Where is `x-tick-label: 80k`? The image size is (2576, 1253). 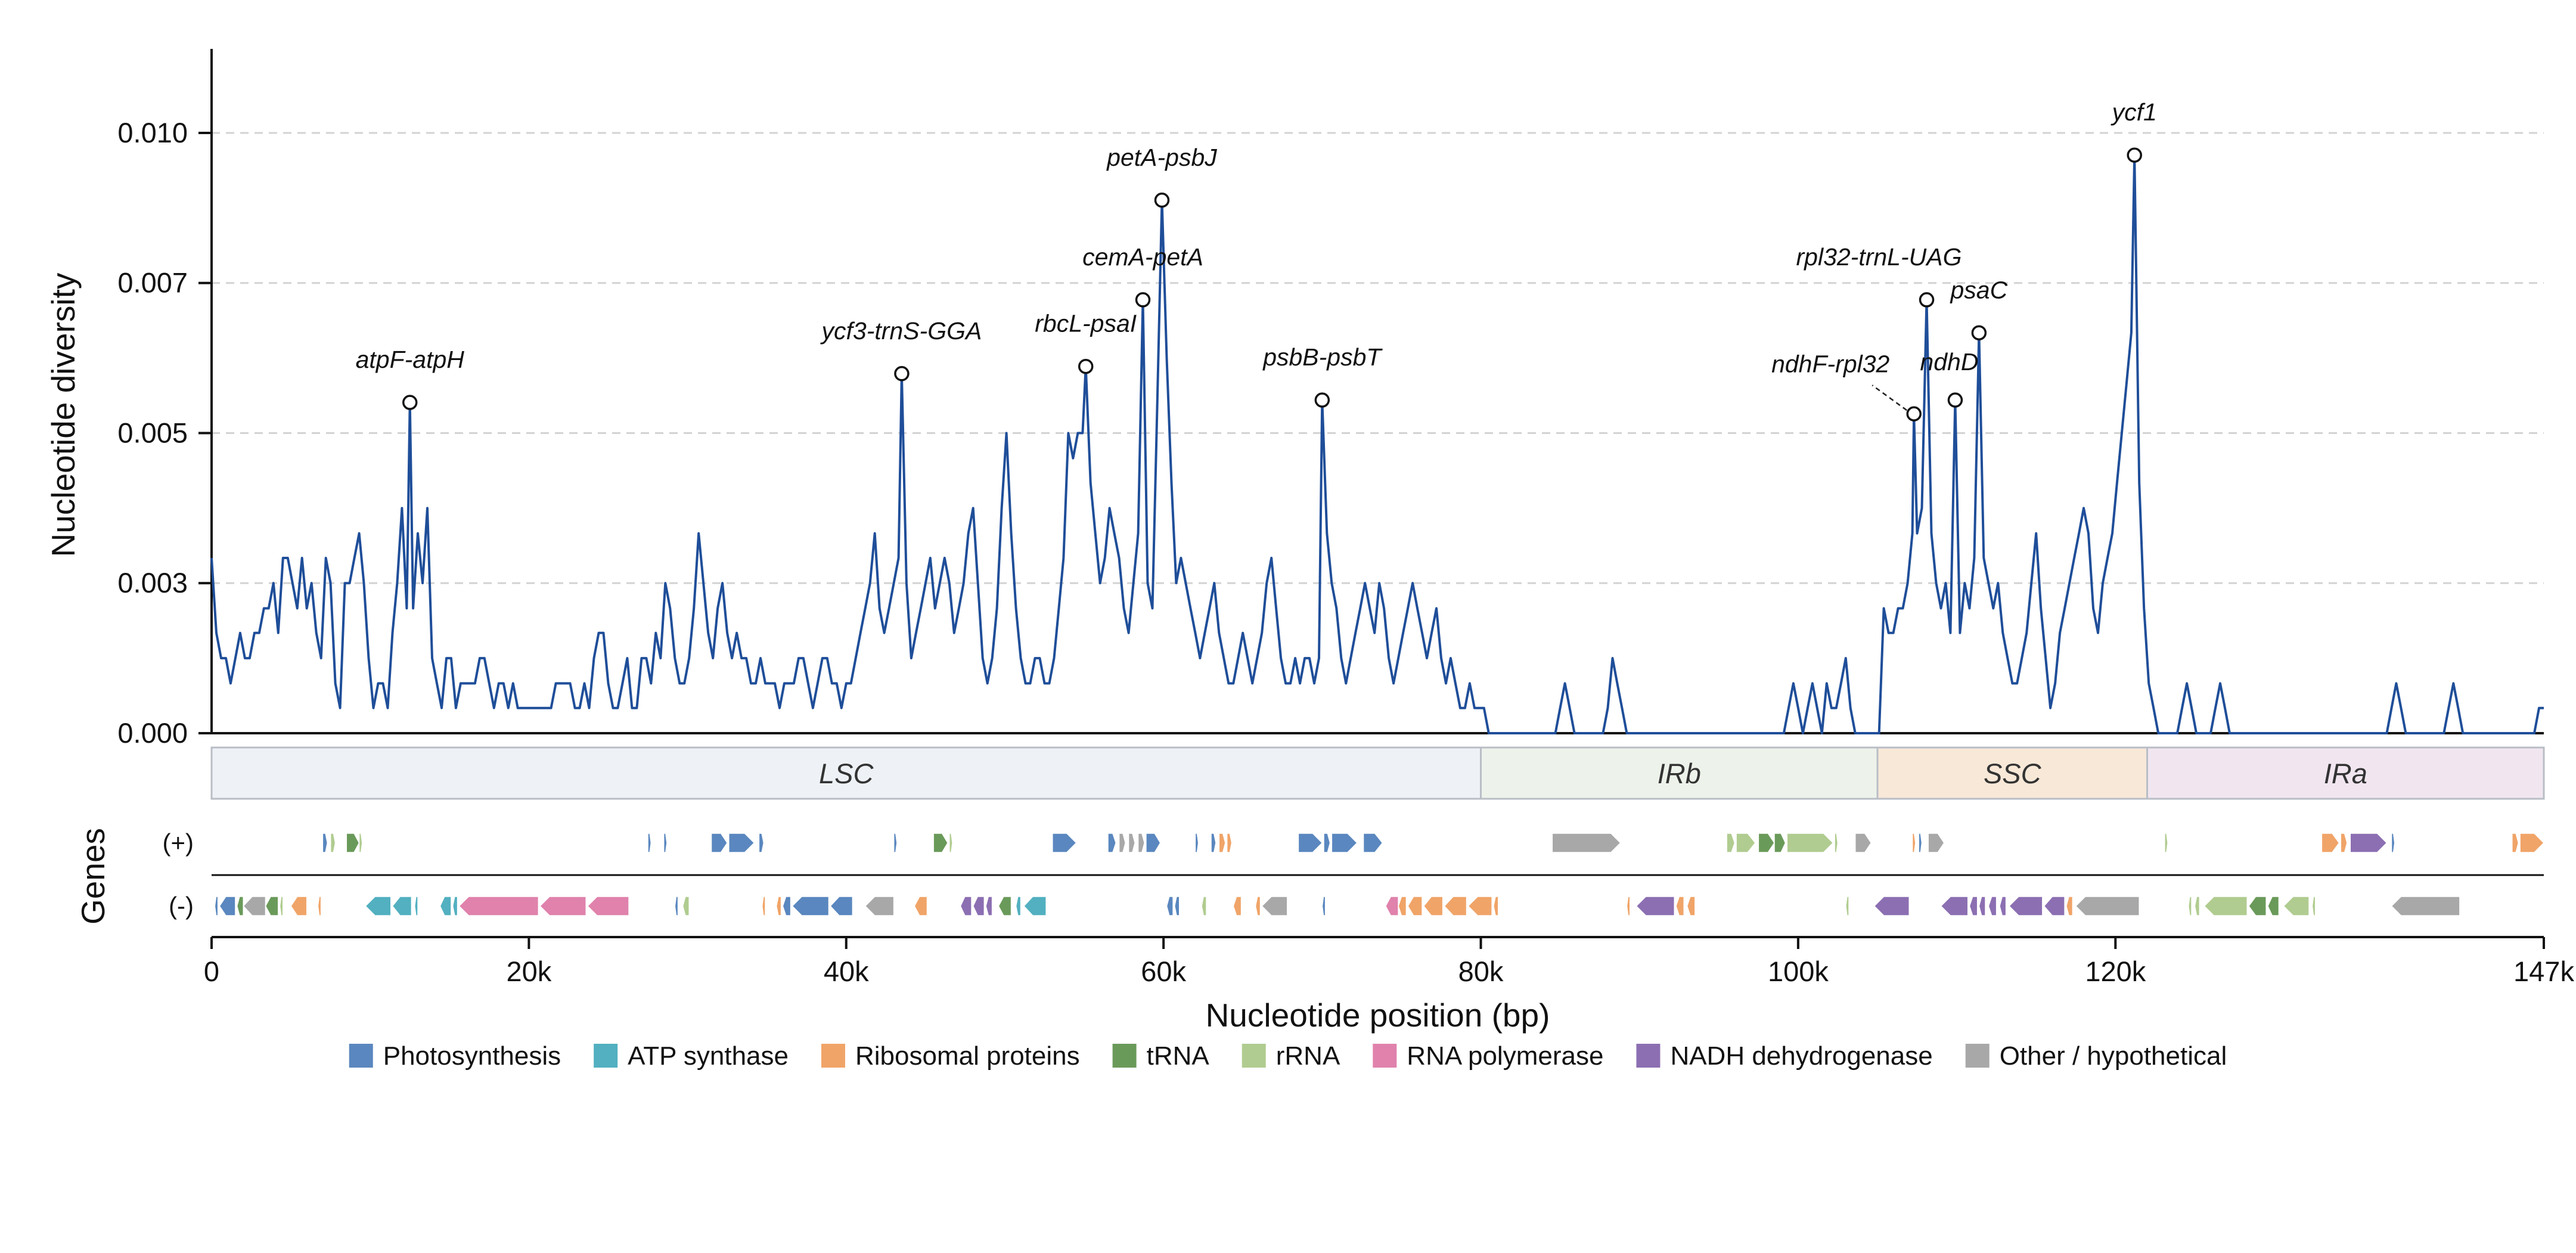
x-tick-label: 80k is located at coordinates (1481, 971).